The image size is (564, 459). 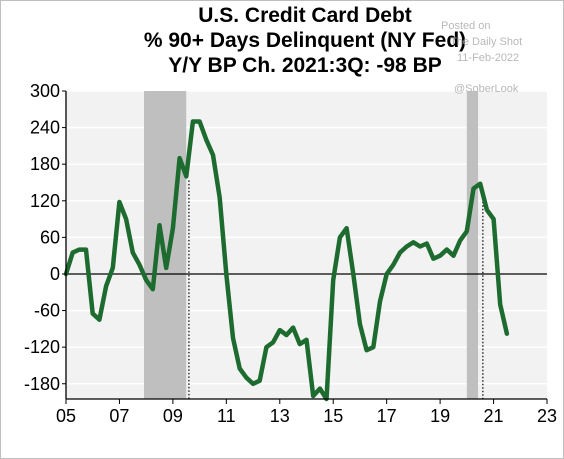 What do you see at coordinates (173, 416) in the screenshot?
I see `x-tick-label-2: 09` at bounding box center [173, 416].